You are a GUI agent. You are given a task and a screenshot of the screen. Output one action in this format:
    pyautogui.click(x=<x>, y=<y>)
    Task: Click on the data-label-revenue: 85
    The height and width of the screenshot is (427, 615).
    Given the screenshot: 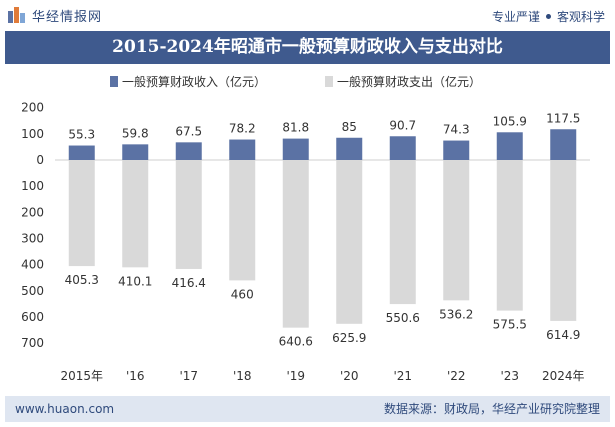 What is the action you would take?
    pyautogui.click(x=349, y=127)
    